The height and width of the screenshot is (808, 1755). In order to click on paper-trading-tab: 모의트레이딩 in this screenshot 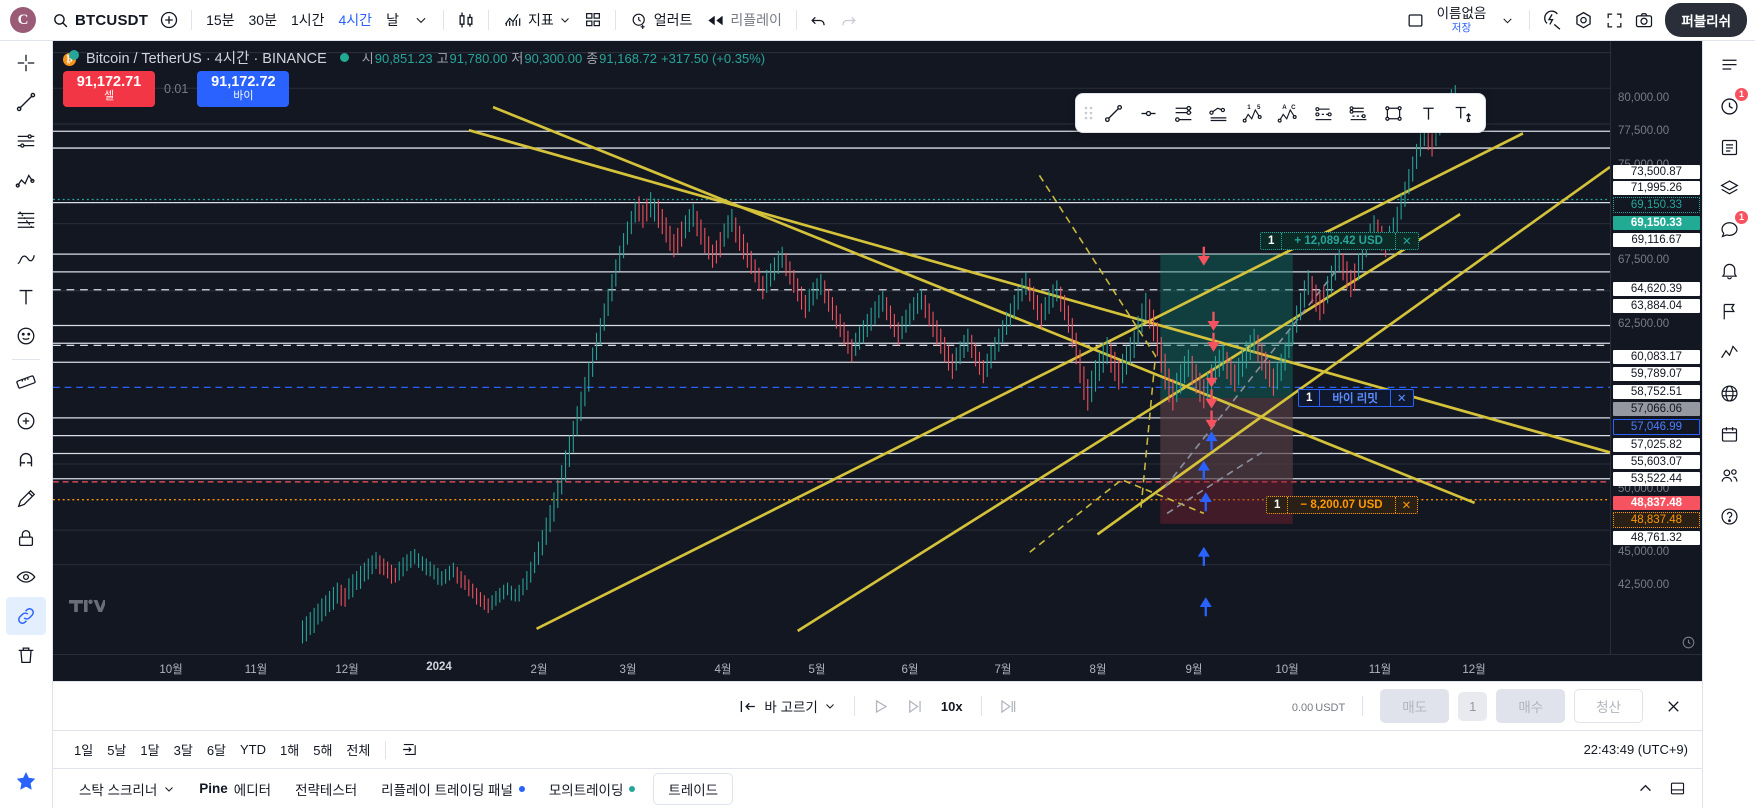, I will do `click(592, 789)`.